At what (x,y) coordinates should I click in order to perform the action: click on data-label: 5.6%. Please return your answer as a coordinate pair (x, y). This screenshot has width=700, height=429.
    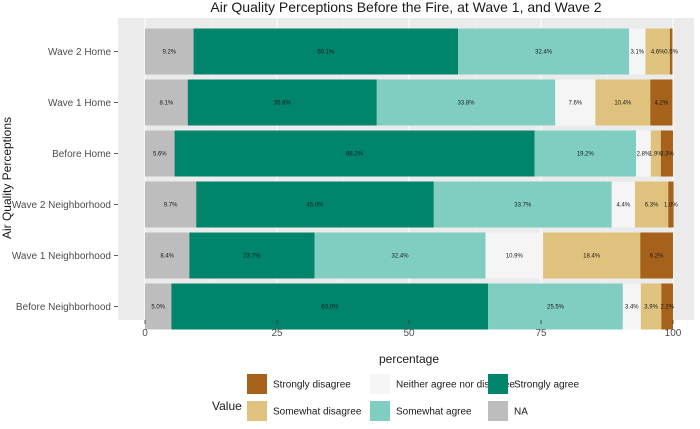
    Looking at the image, I should click on (160, 155).